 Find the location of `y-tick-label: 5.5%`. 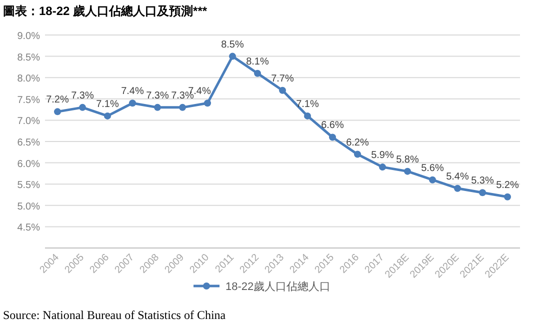

y-tick-label: 5.5% is located at coordinates (28, 186).